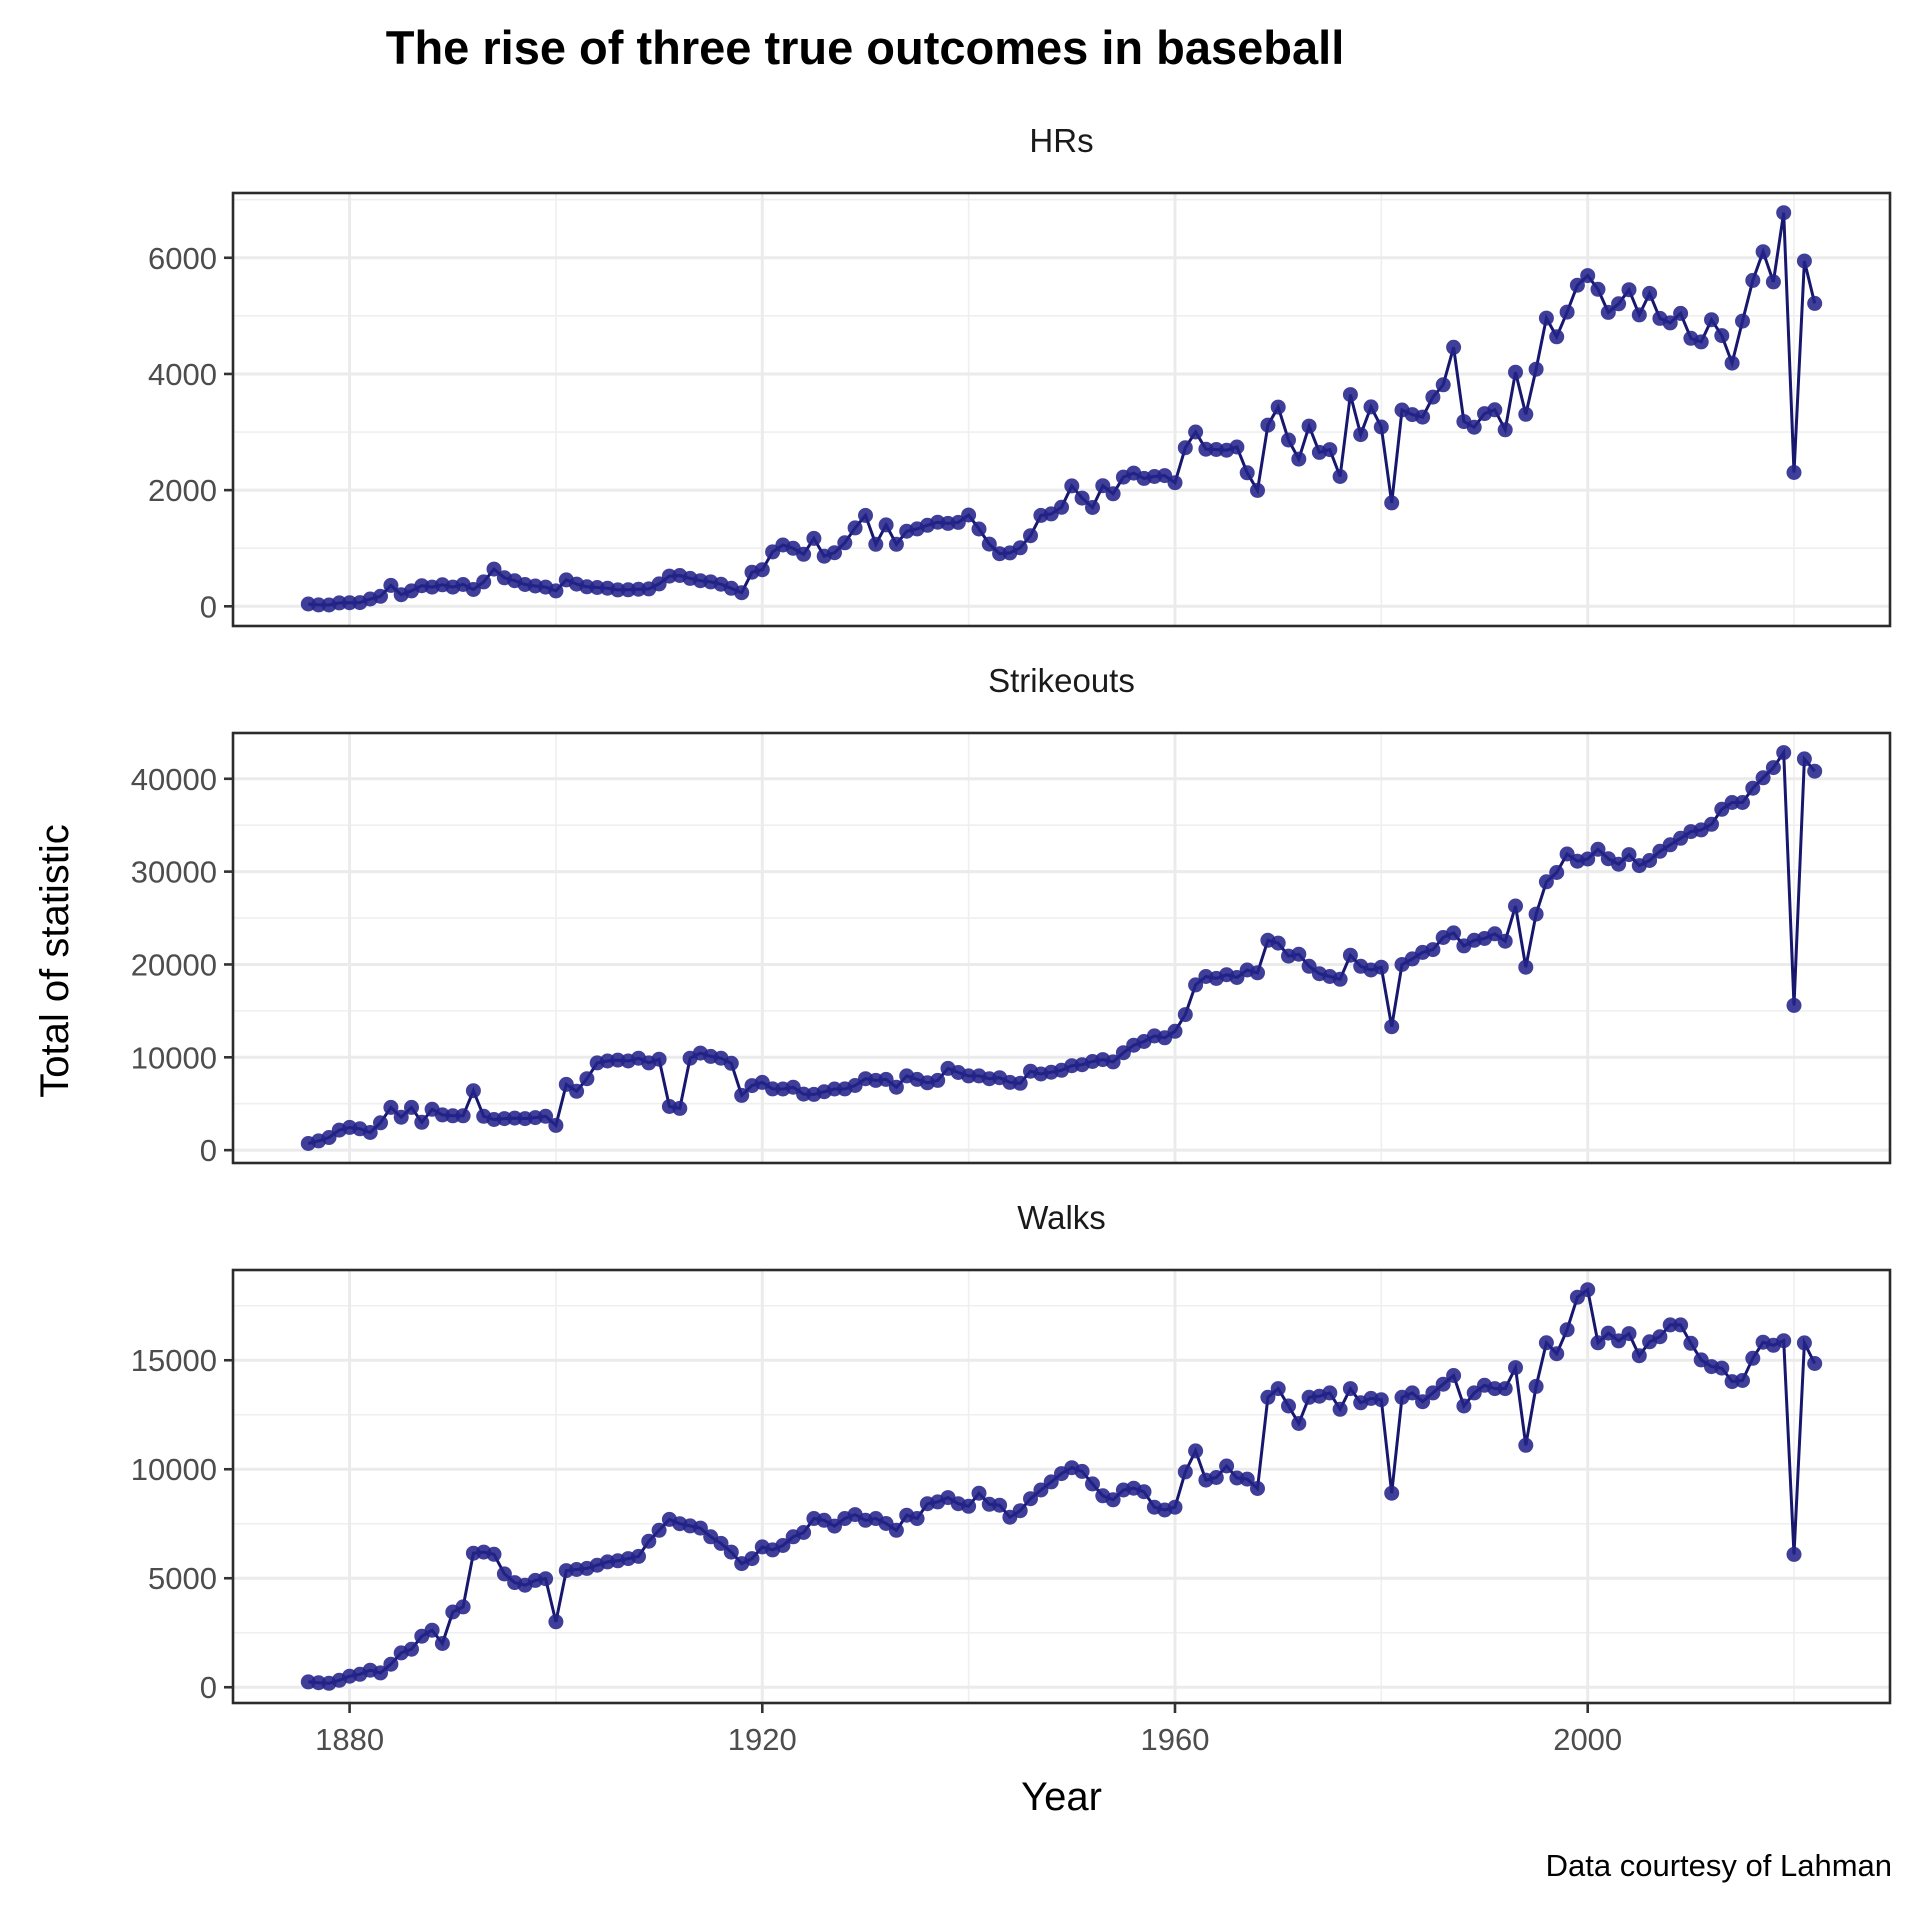 Image resolution: width=1920 pixels, height=1920 pixels. What do you see at coordinates (1061, 680) in the screenshot?
I see `facet-strip-strikeouts: Strikeouts` at bounding box center [1061, 680].